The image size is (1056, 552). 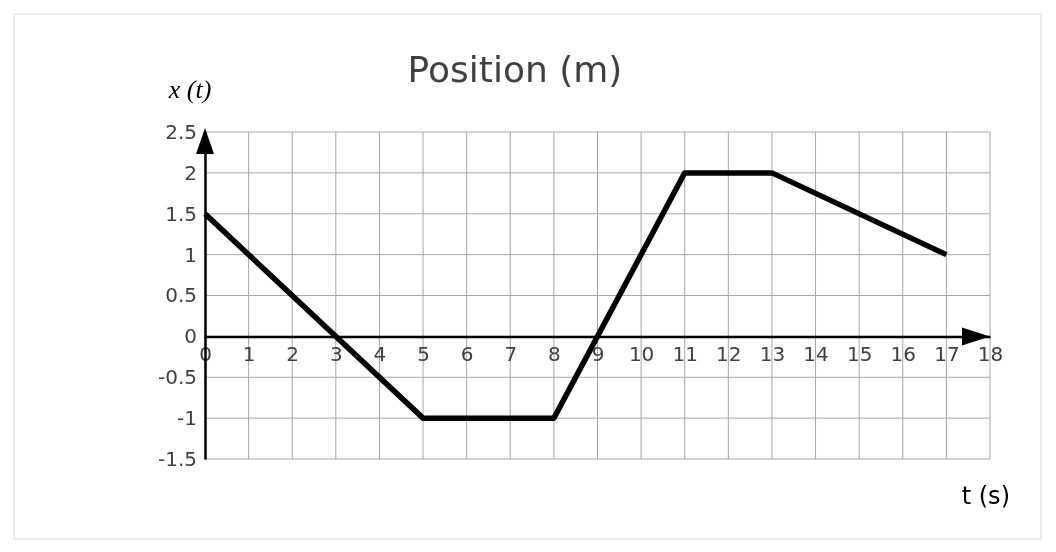 I want to click on x-tick-label: 2, so click(x=293, y=353).